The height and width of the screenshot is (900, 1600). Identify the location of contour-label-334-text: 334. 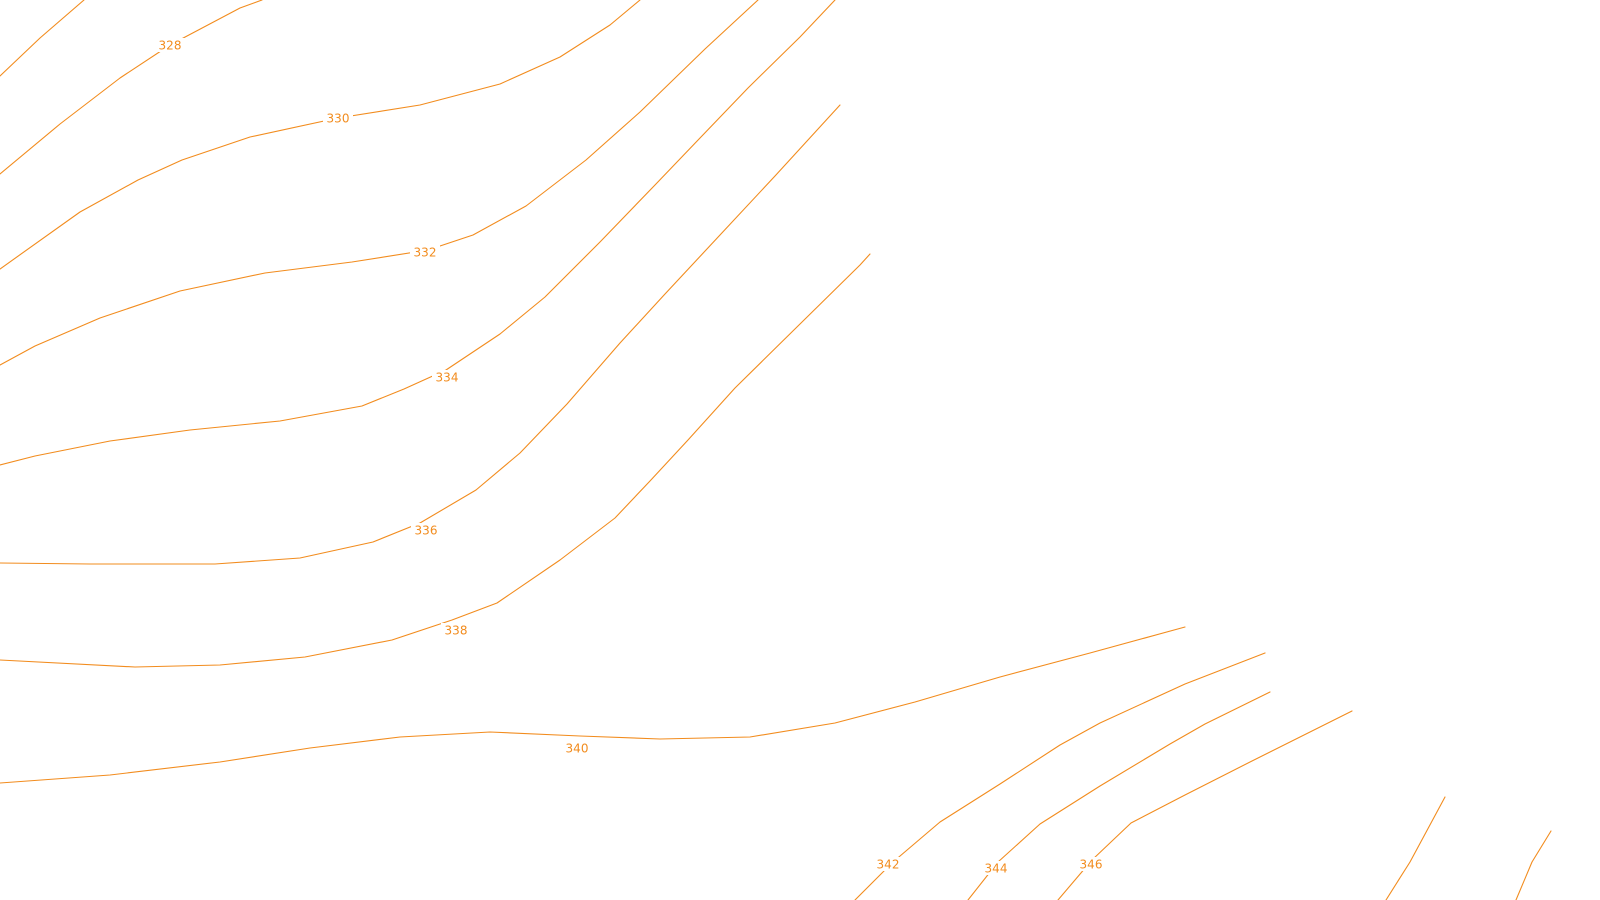
(447, 378).